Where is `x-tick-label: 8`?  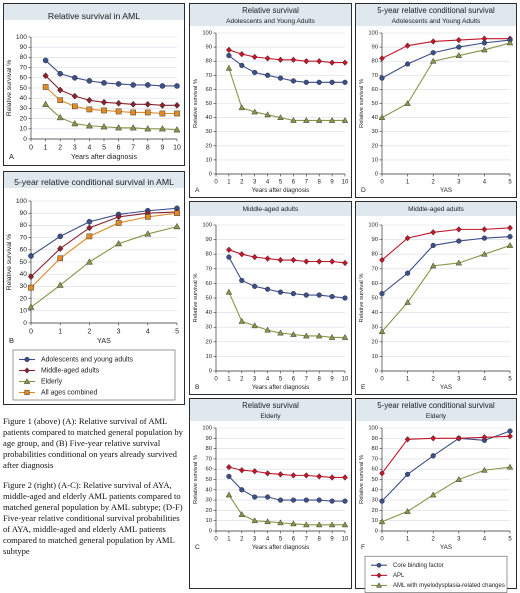
x-tick-label: 8 is located at coordinates (320, 183).